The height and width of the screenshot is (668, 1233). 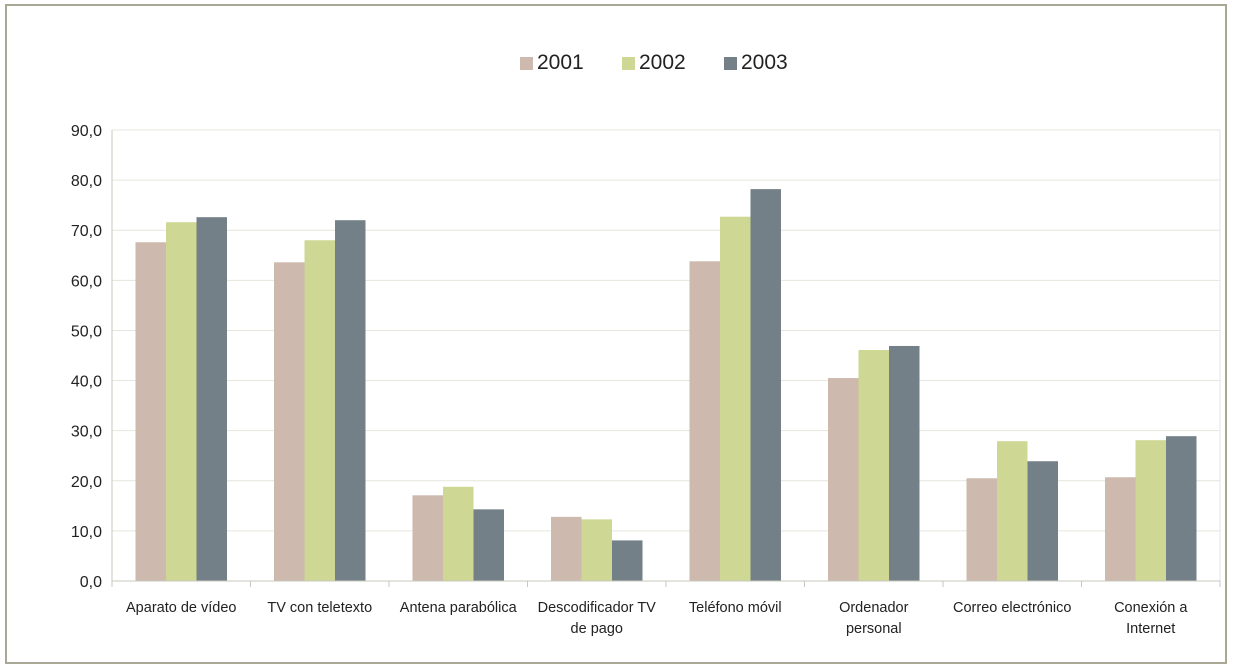 What do you see at coordinates (86, 382) in the screenshot?
I see `y-tick-label: 40,0` at bounding box center [86, 382].